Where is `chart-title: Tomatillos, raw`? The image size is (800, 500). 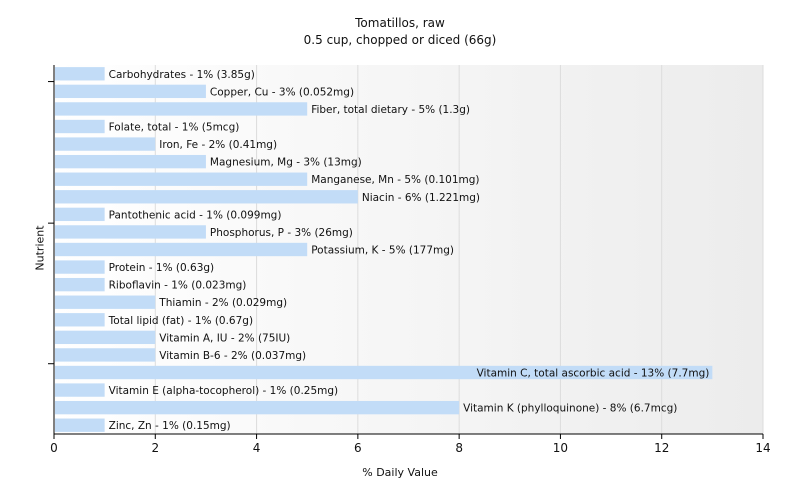
chart-title: Tomatillos, raw is located at coordinates (400, 23).